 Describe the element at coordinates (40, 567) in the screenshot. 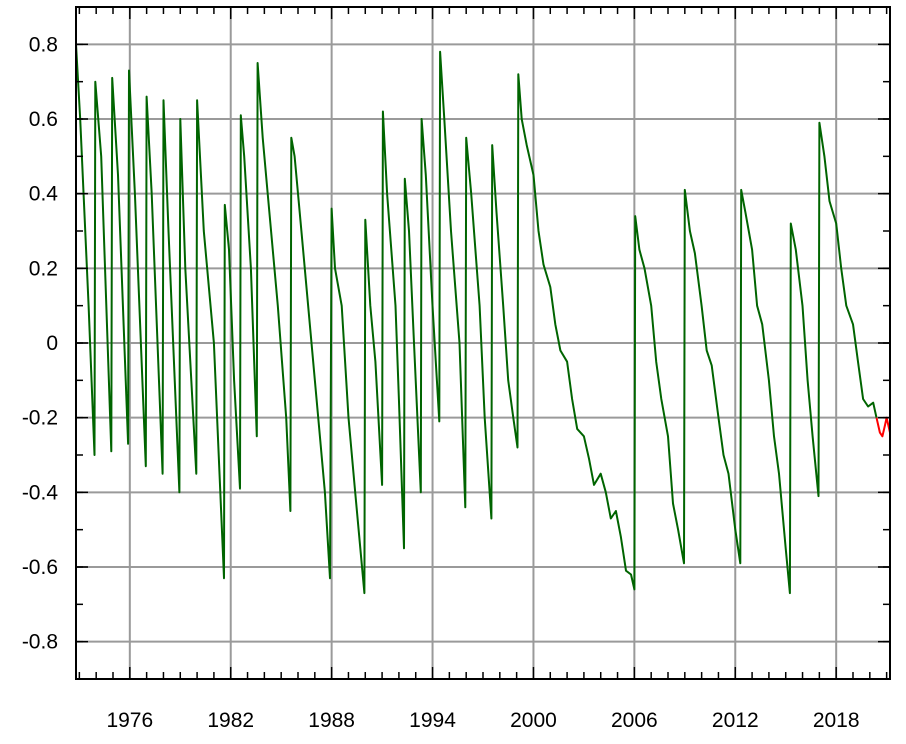

I see `y-tick-label: -0.6` at that location.